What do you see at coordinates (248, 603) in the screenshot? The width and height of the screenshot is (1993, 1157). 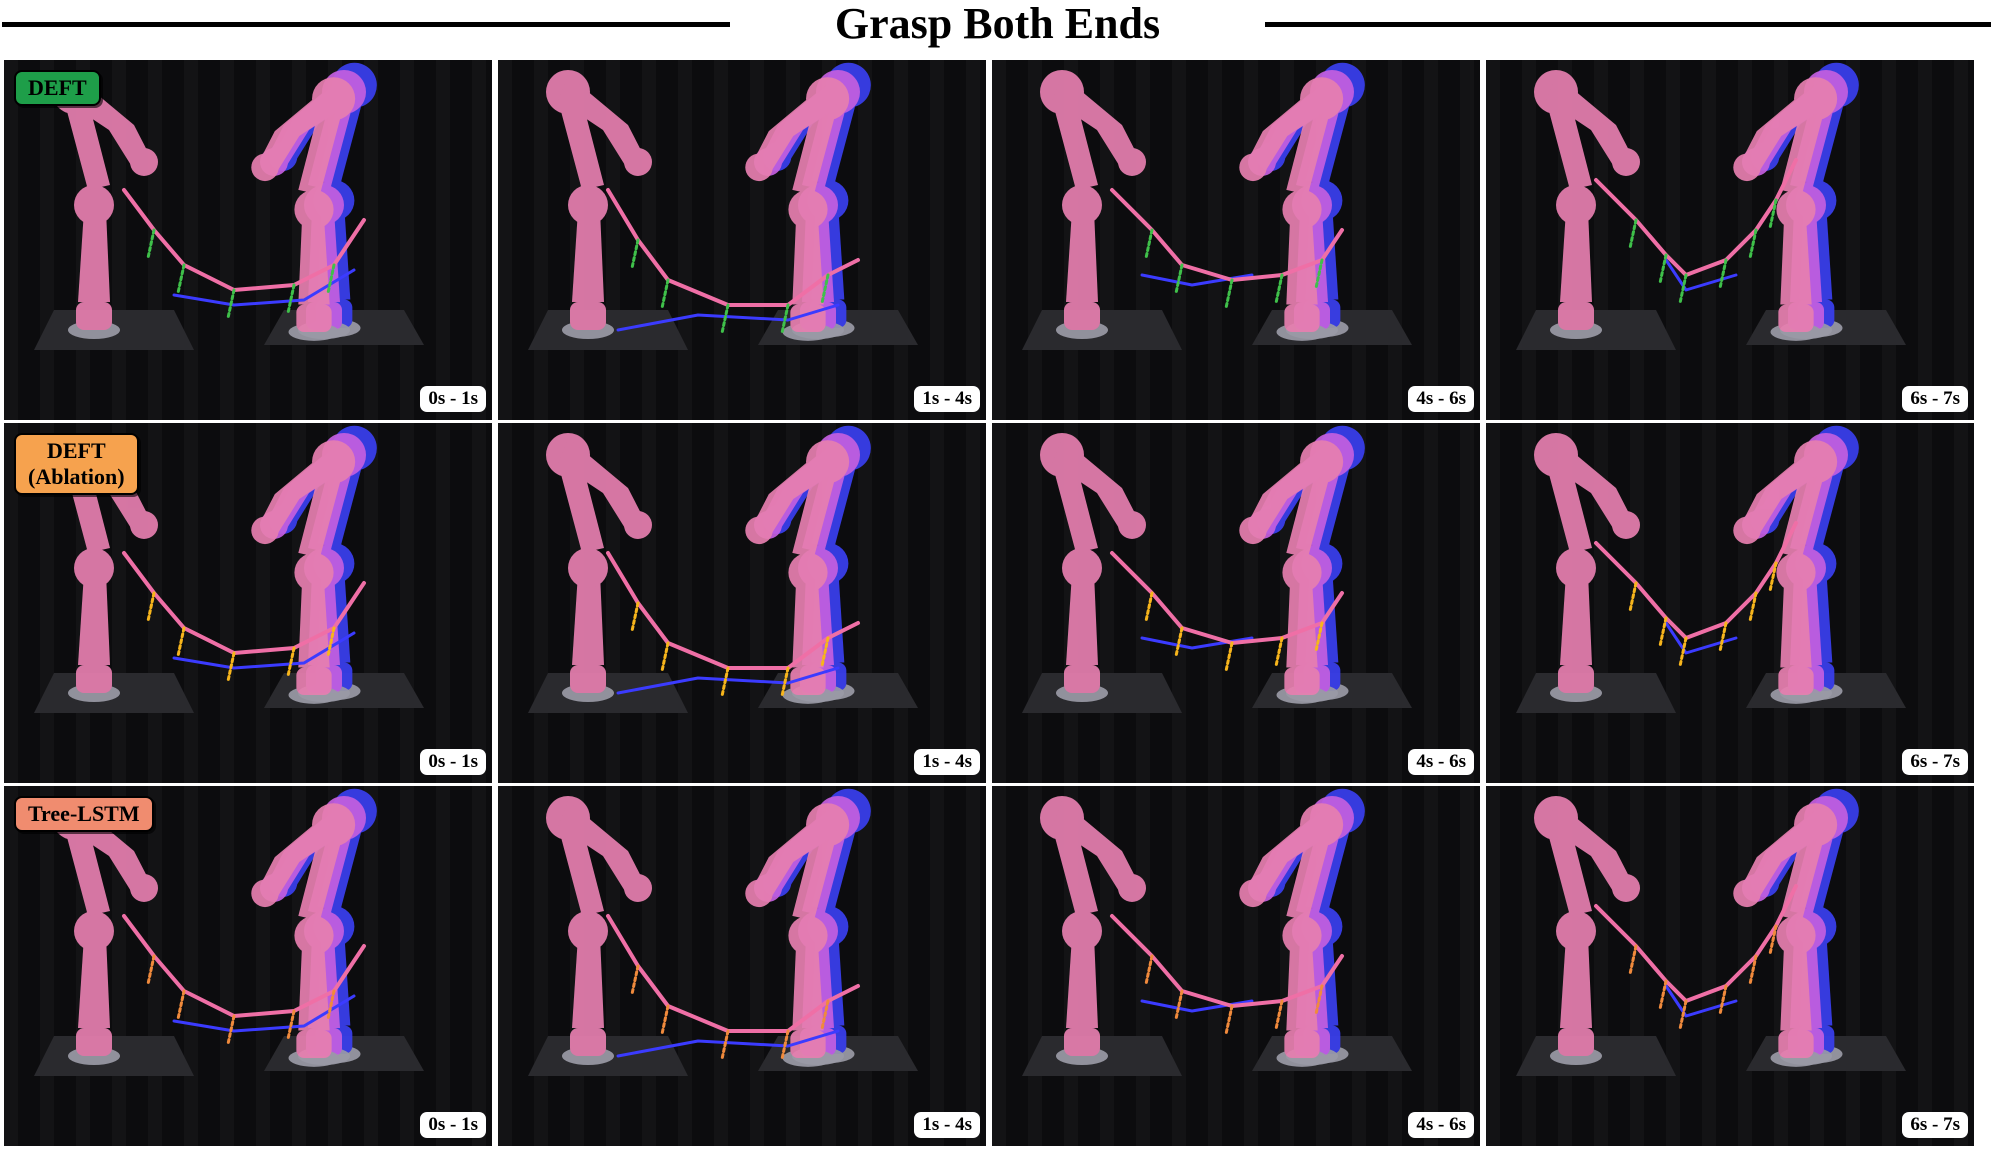 I see `photo-panel: 0s - 1s DEFT (Ablation)` at bounding box center [248, 603].